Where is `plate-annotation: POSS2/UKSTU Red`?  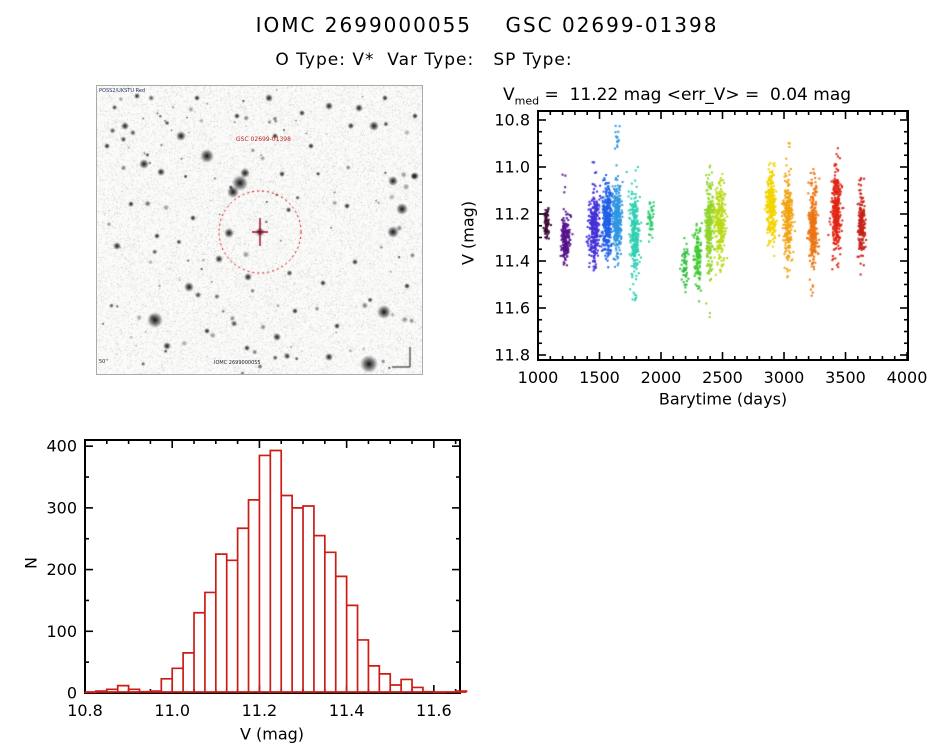
plate-annotation: POSS2/UKSTU Red is located at coordinates (122, 91).